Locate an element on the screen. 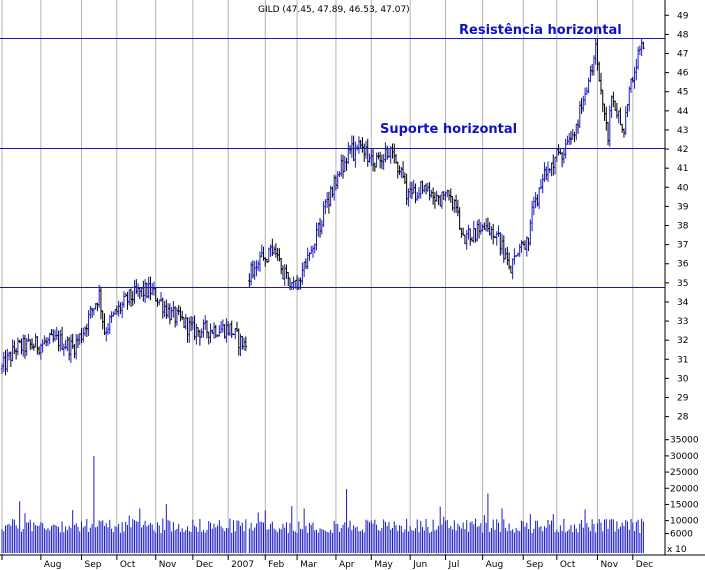  price-tick-label: 48 is located at coordinates (683, 35).